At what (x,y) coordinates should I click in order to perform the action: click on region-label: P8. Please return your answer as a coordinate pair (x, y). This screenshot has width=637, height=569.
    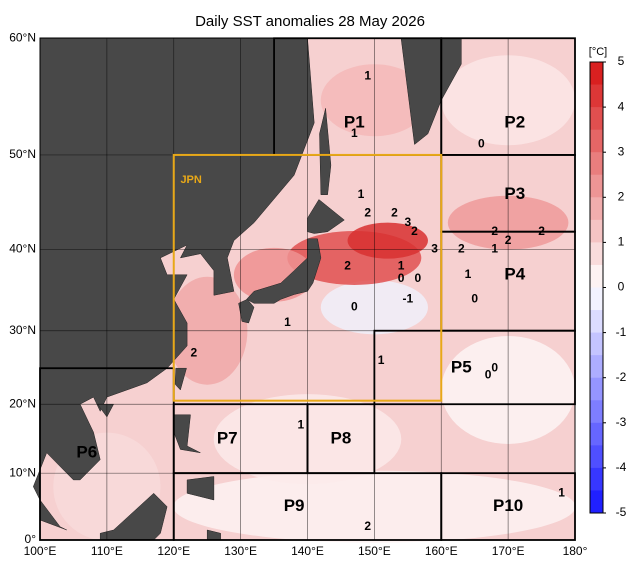
    Looking at the image, I should click on (341, 438).